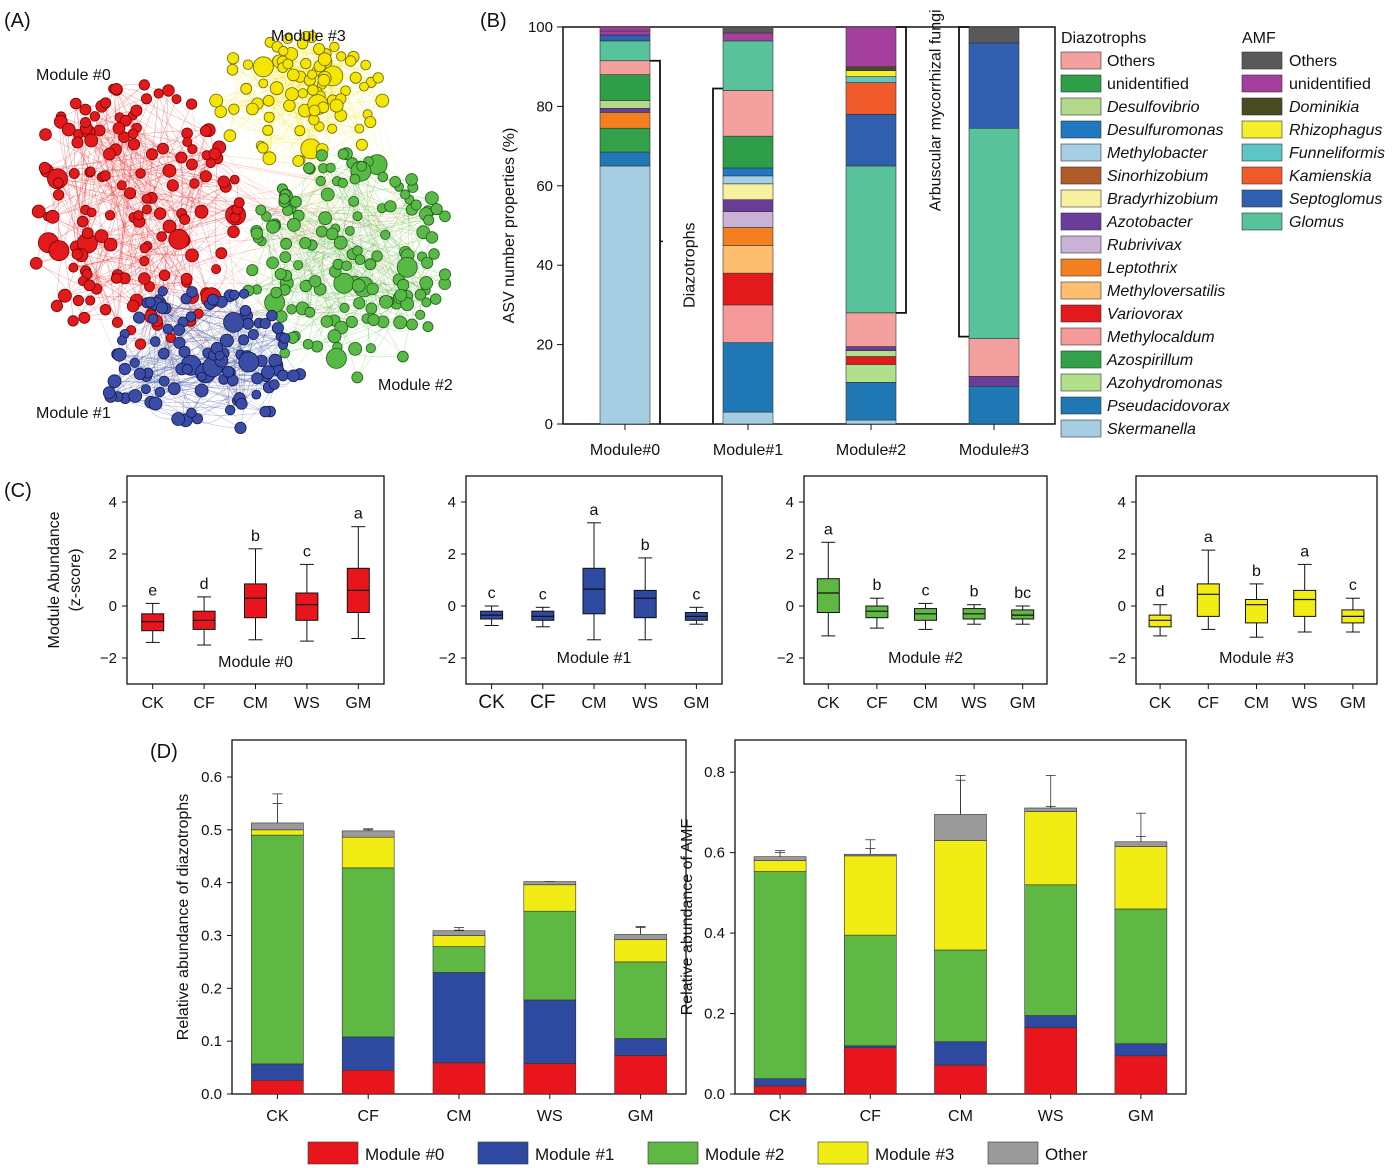 The image size is (1400, 1168). I want to click on y-tick-label: 0.1, so click(211, 1041).